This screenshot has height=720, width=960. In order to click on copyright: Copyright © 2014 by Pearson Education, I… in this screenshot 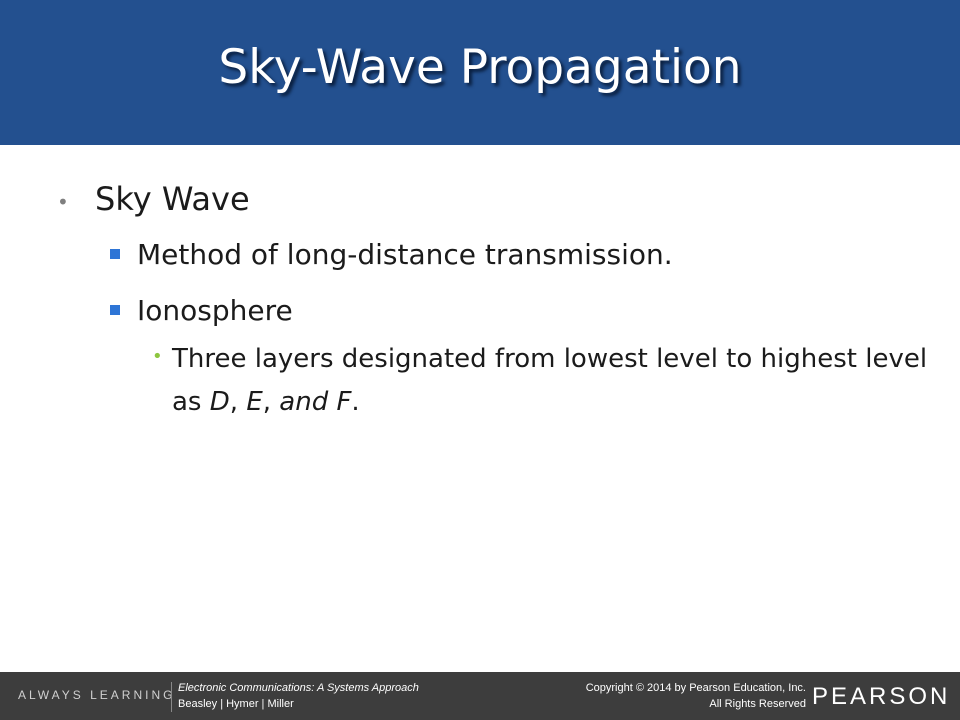, I will do `click(695, 688)`.